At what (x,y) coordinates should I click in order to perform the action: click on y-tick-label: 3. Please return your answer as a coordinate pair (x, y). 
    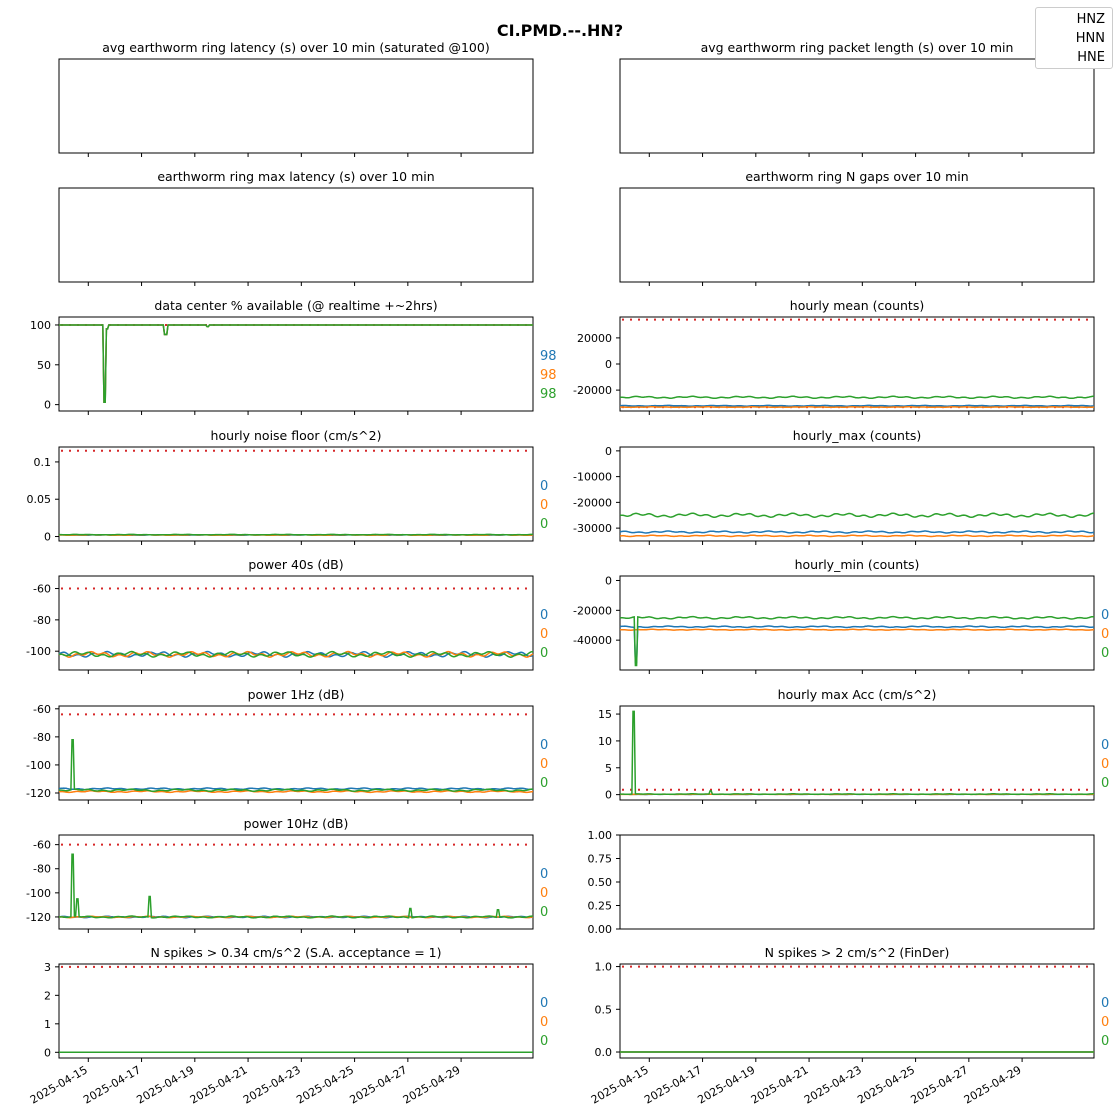
    Looking at the image, I should click on (47, 967).